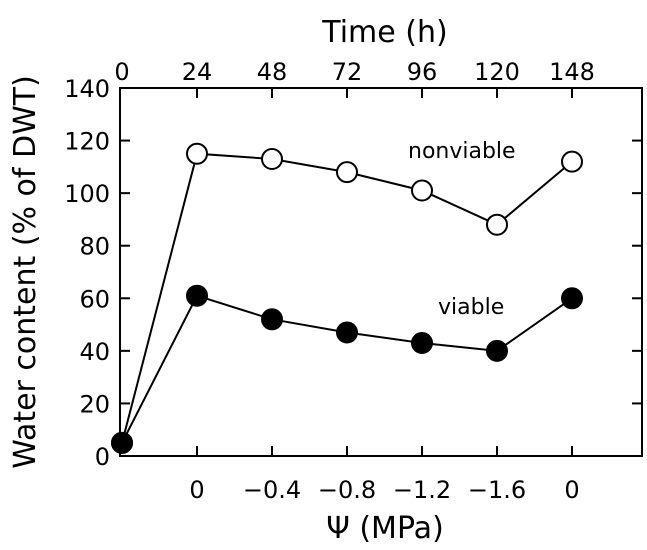  What do you see at coordinates (497, 72) in the screenshot?
I see `x2-tick-label: 120` at bounding box center [497, 72].